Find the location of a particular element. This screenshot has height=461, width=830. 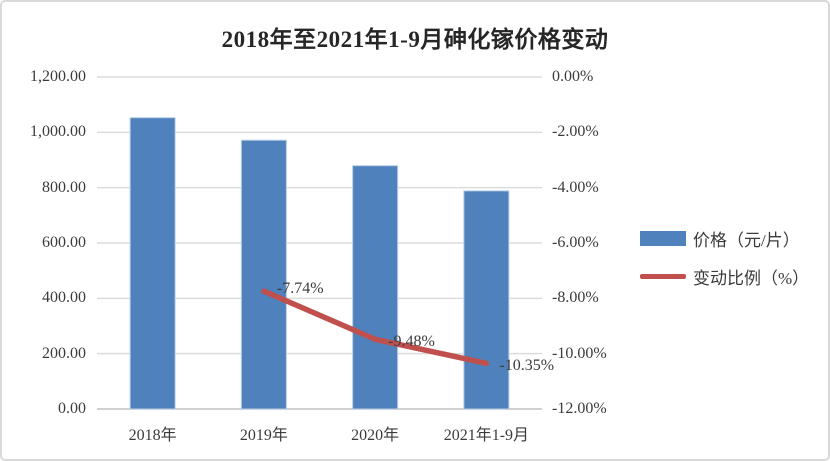

line-point-label: -9.48% is located at coordinates (411, 342).